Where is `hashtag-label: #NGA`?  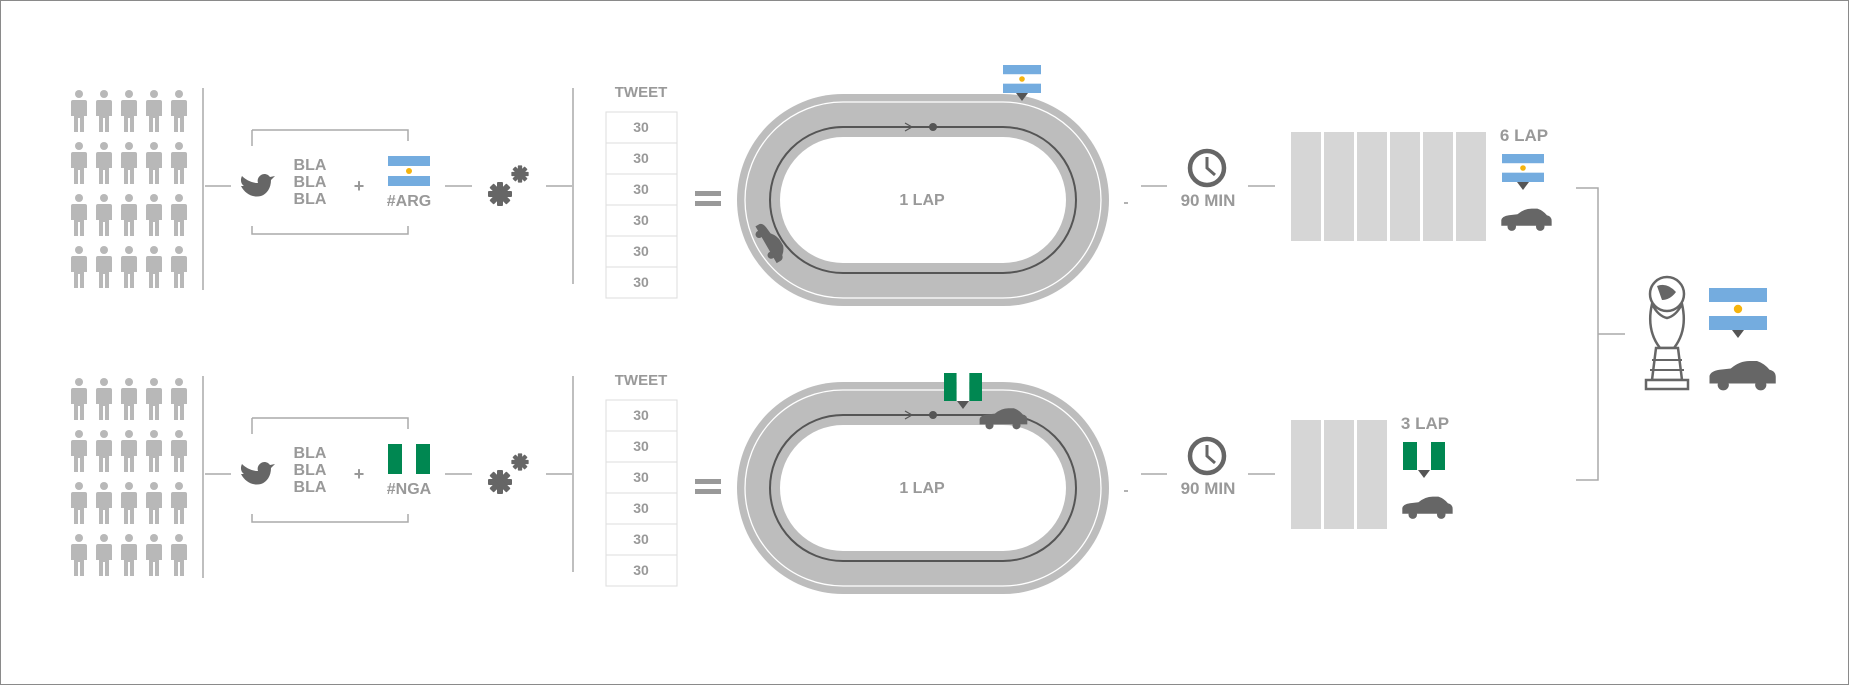
hashtag-label: #NGA is located at coordinates (409, 489).